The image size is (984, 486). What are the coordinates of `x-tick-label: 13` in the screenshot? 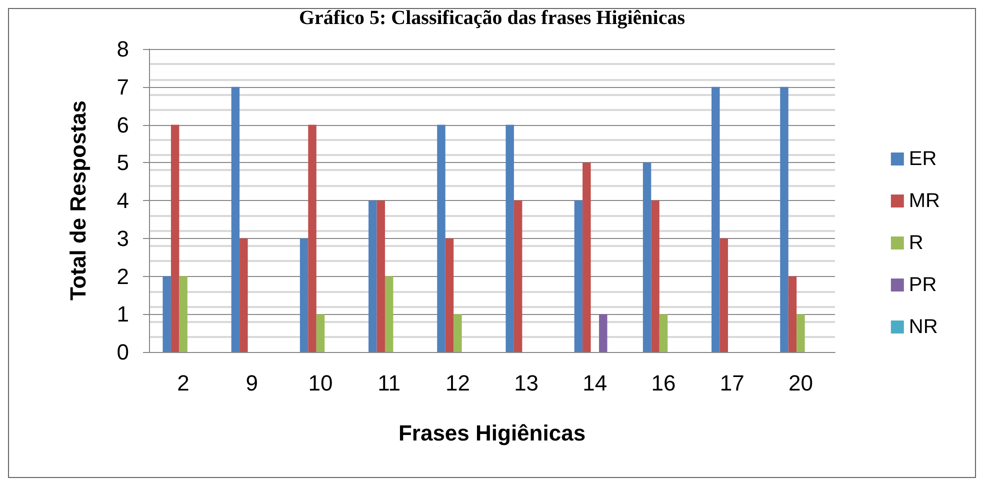 It's located at (526, 383).